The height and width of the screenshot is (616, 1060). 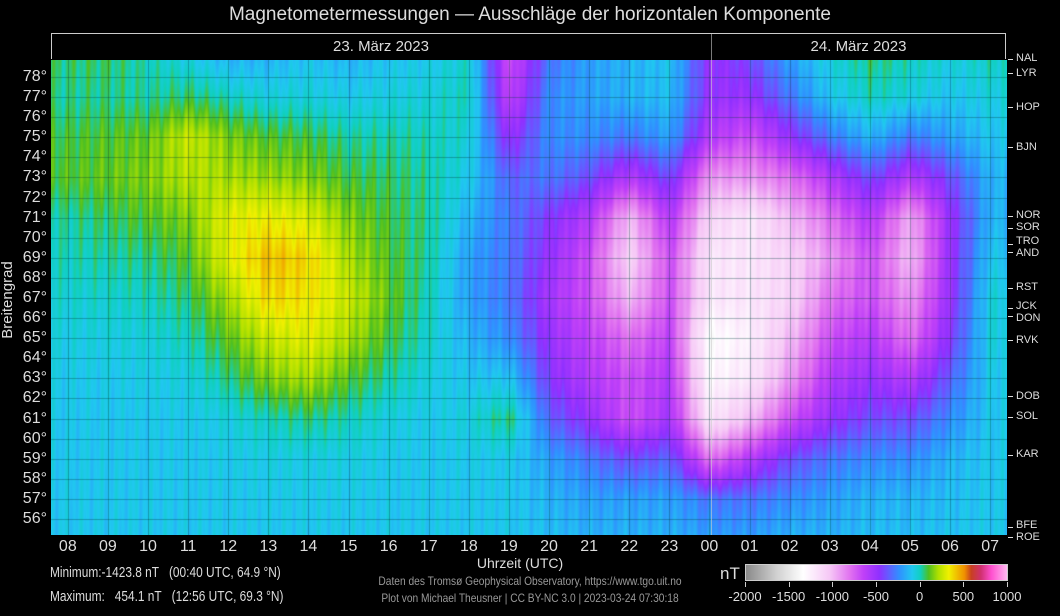 What do you see at coordinates (34, 378) in the screenshot?
I see `y-tick-label: 63°` at bounding box center [34, 378].